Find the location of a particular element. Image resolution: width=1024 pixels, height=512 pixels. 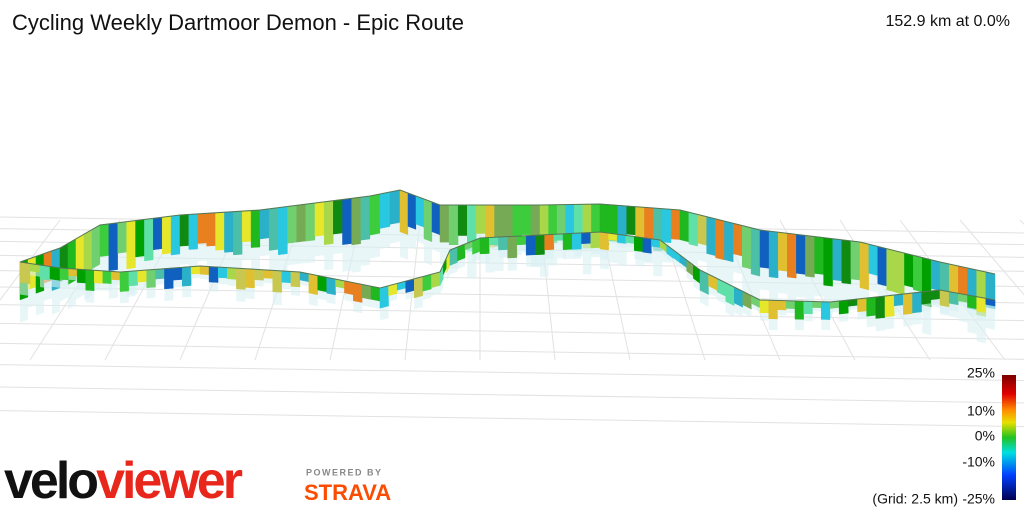

logo: veloviewer is located at coordinates (123, 481).